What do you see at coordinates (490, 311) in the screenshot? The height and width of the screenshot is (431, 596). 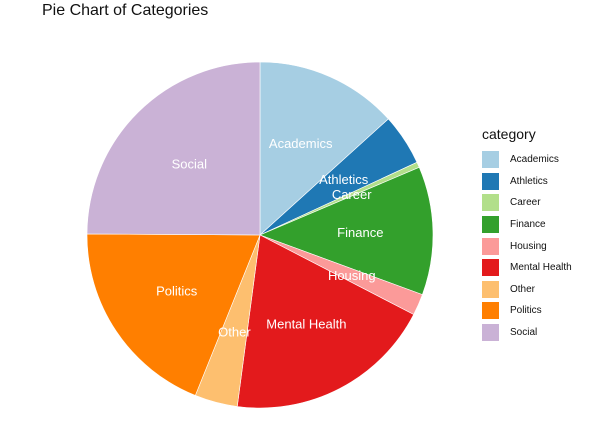 I see `legend-key-politics` at bounding box center [490, 311].